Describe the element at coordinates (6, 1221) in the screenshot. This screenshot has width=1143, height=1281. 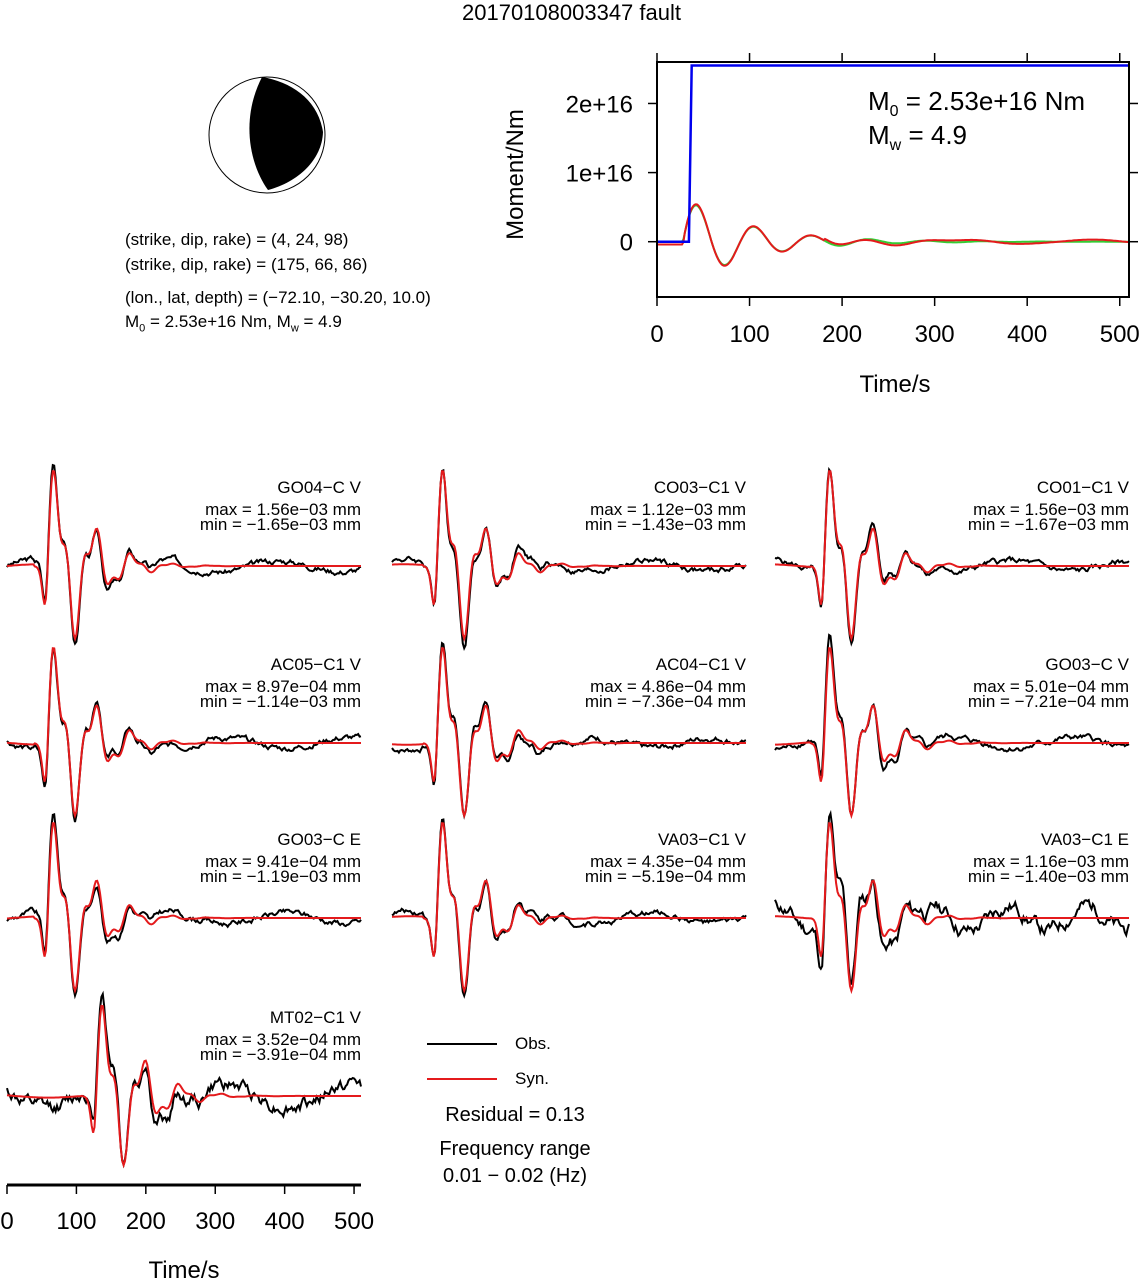
I see `waveform-x-tick-label: 0` at that location.